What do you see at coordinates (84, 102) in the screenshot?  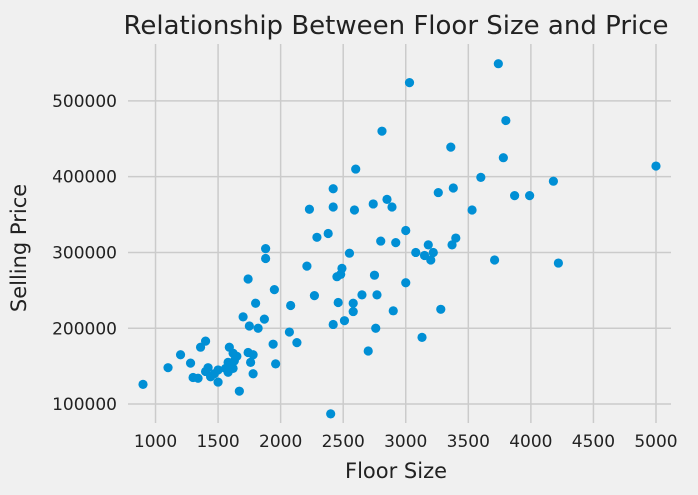 I see `y-tick-label: 500000` at bounding box center [84, 102].